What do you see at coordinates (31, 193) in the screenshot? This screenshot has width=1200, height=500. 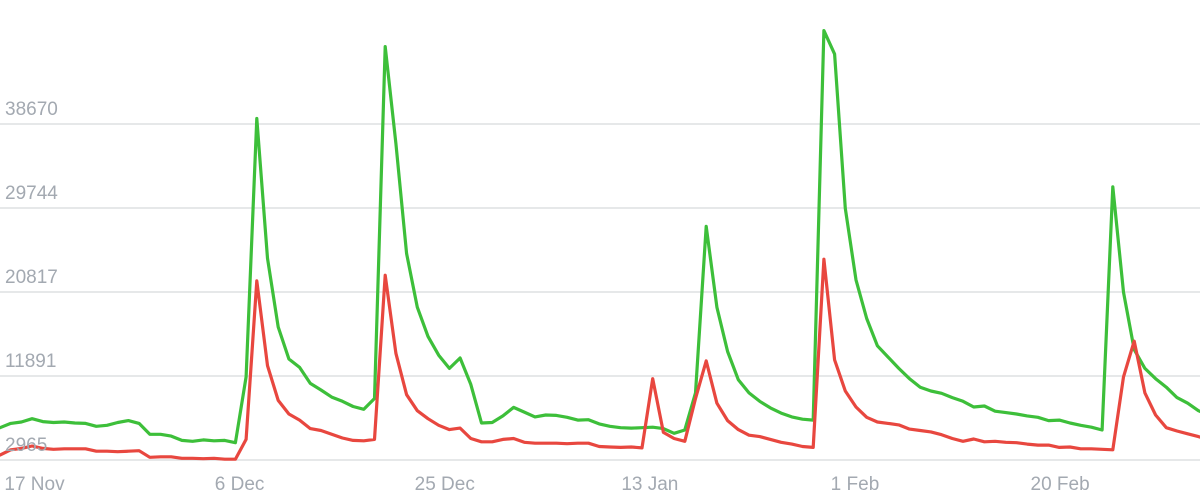 I see `y-tick-label: 29744` at bounding box center [31, 193].